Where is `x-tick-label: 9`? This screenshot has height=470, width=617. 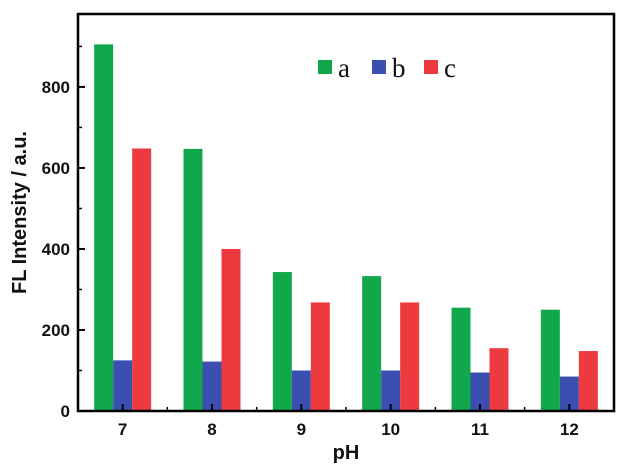
x-tick-label: 9 is located at coordinates (301, 429).